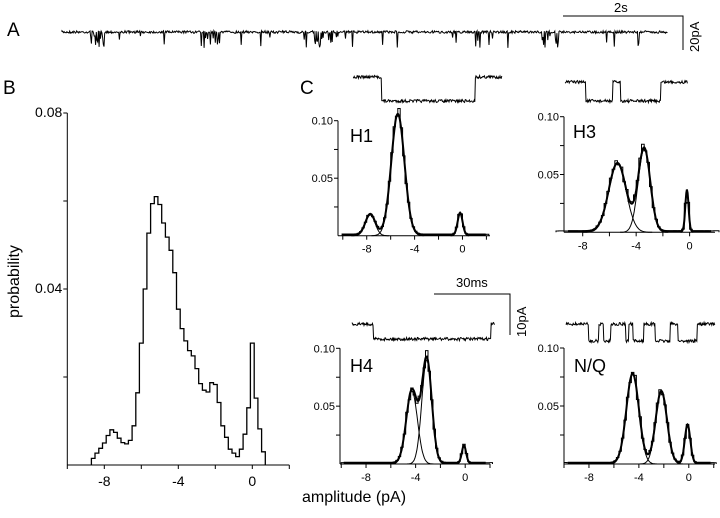 The height and width of the screenshot is (518, 720). I want to click on chart-h3: -8 -4 0 0.05 0.10 H3, so click(629, 182).